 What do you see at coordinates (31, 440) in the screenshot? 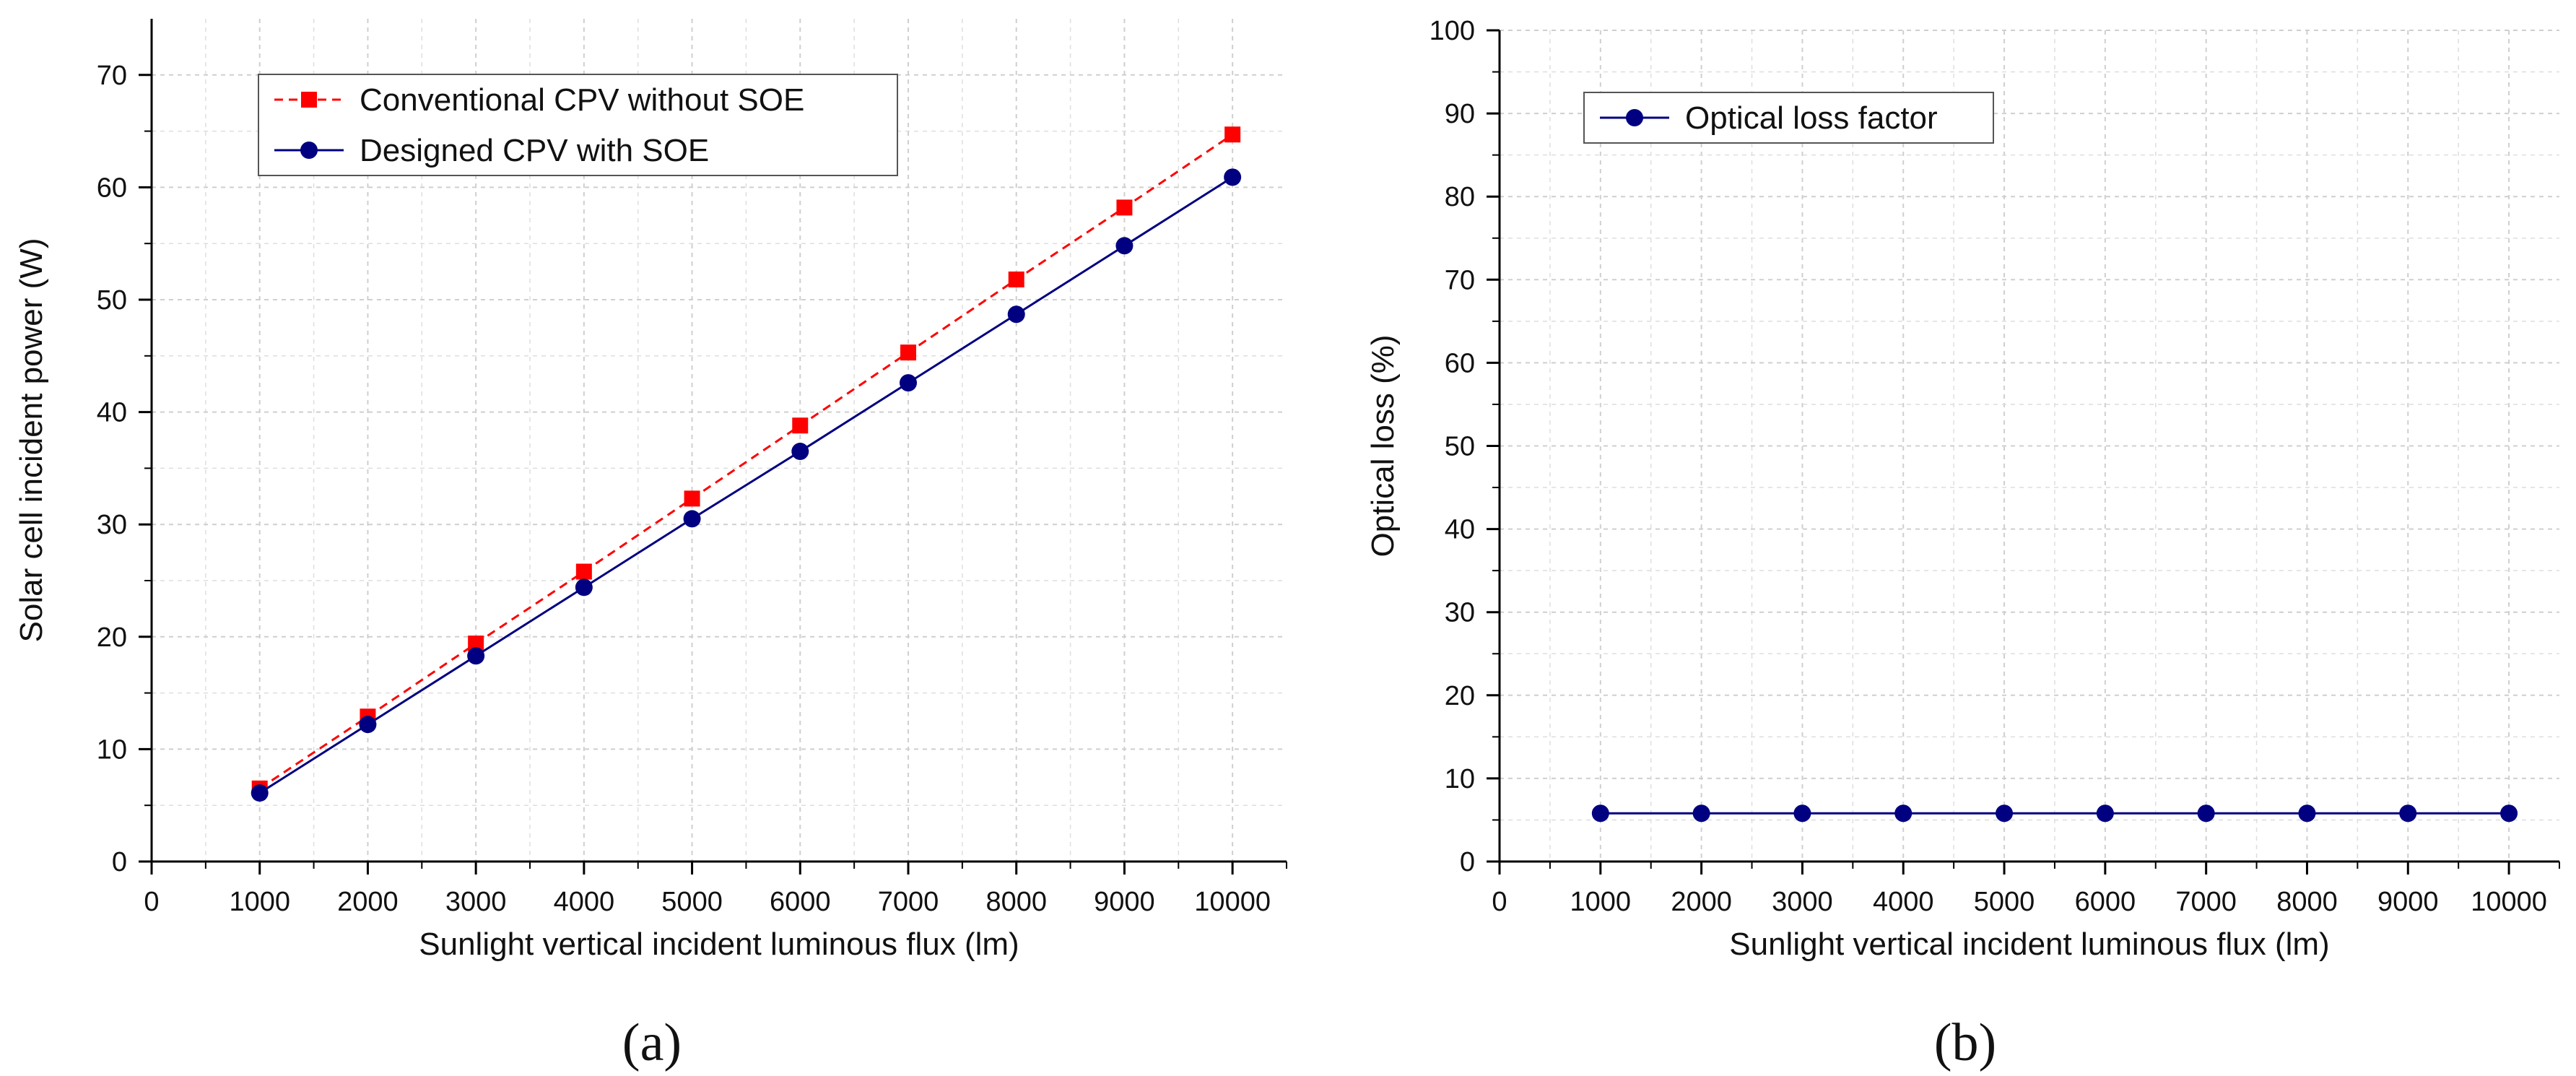
I see `y-axis-title: Solar cell incident power (W)` at bounding box center [31, 440].